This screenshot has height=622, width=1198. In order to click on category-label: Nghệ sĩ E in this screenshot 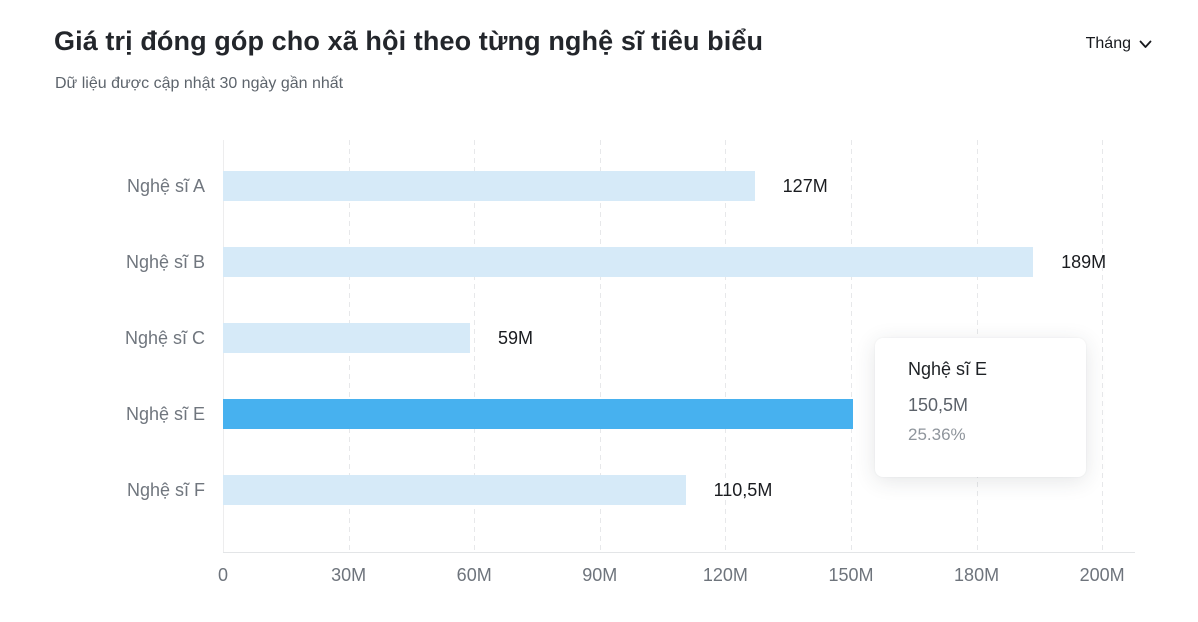, I will do `click(165, 414)`.